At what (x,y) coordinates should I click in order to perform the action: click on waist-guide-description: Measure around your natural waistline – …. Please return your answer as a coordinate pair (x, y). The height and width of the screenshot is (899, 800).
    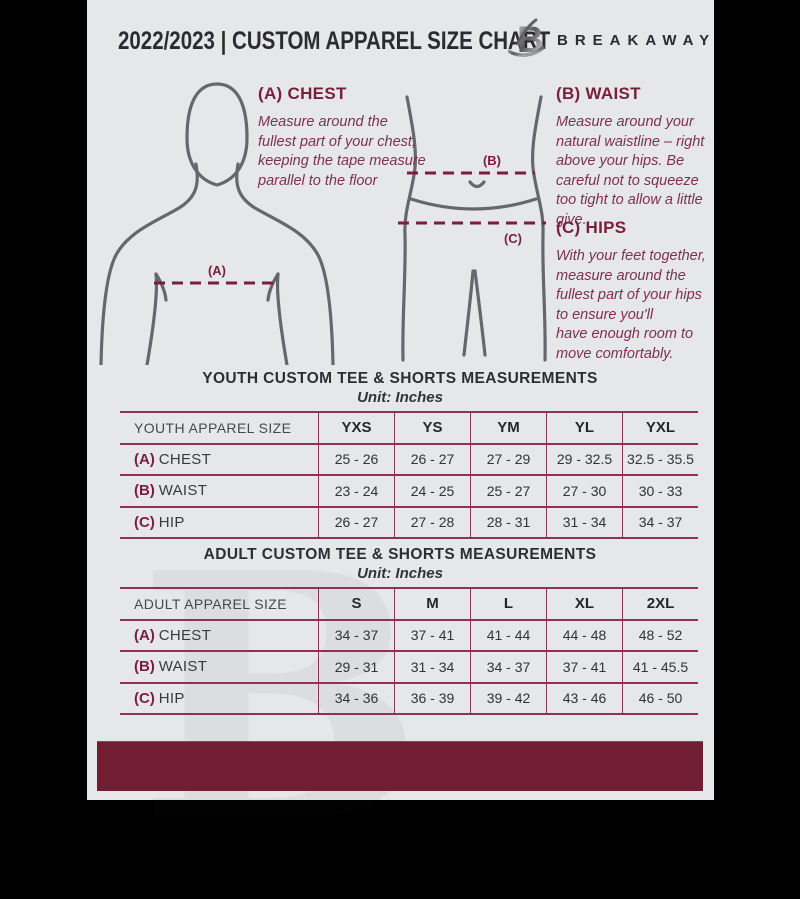
    Looking at the image, I should click on (630, 171).